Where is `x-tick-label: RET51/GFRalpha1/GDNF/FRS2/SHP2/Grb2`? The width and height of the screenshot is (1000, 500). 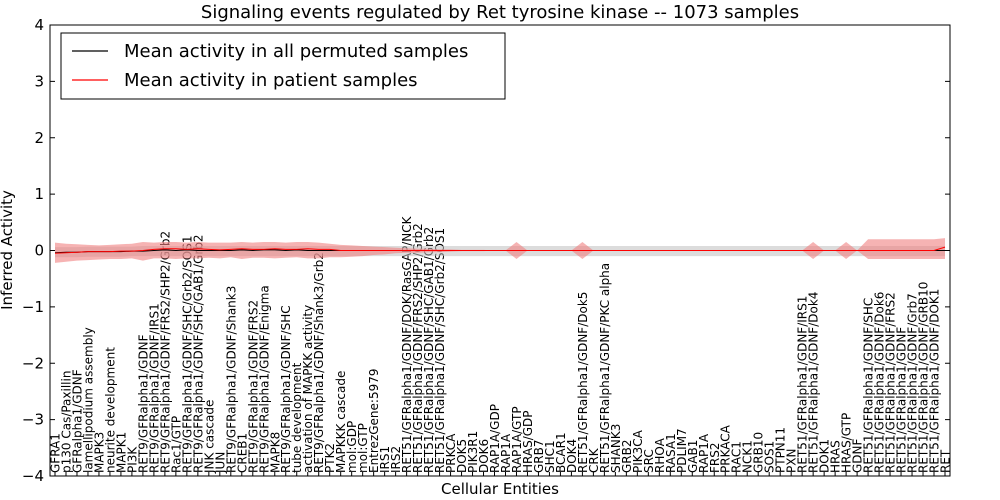 x-tick-label: RET51/GFRalpha1/GDNF/FRS2/SHP2/Grb2 is located at coordinates (418, 348).